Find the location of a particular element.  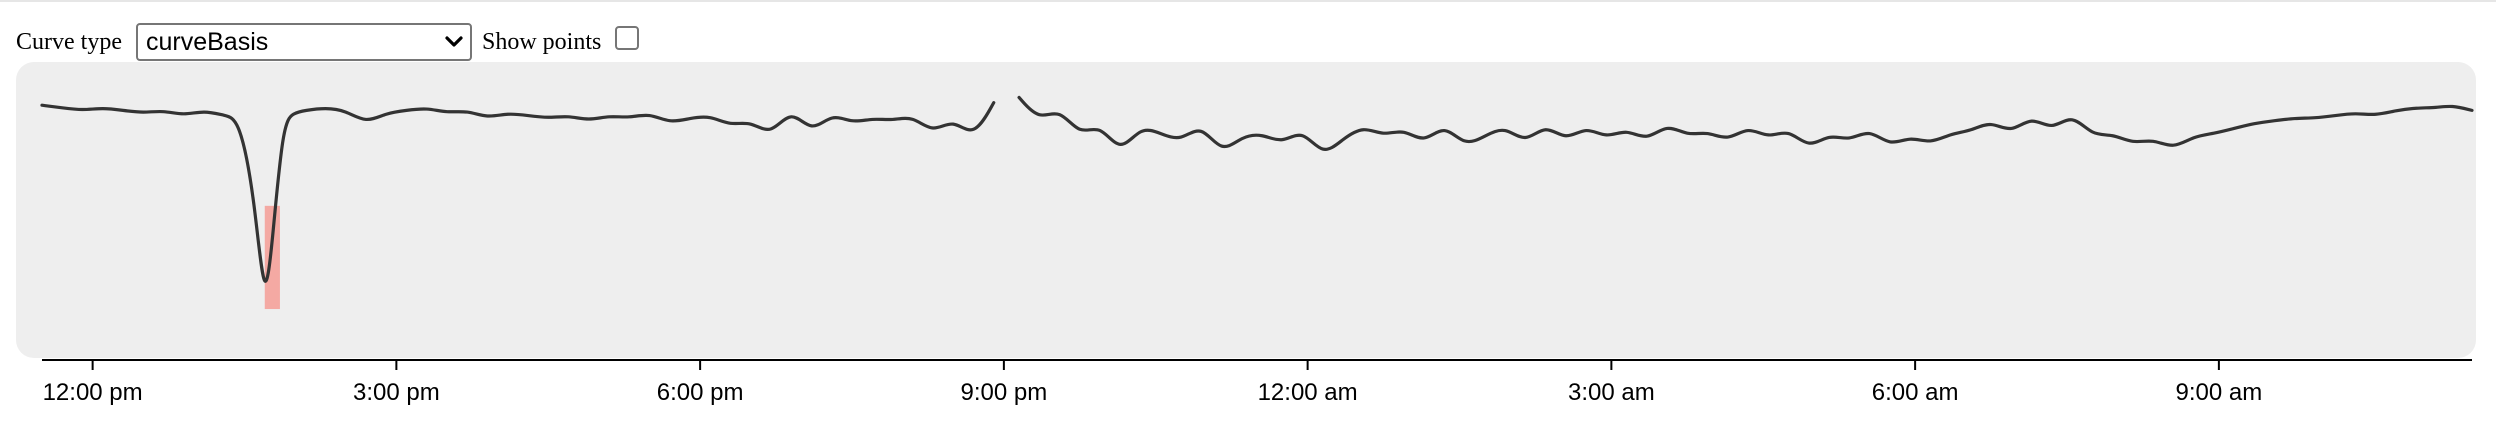

show-points-checkbox is located at coordinates (627, 38).